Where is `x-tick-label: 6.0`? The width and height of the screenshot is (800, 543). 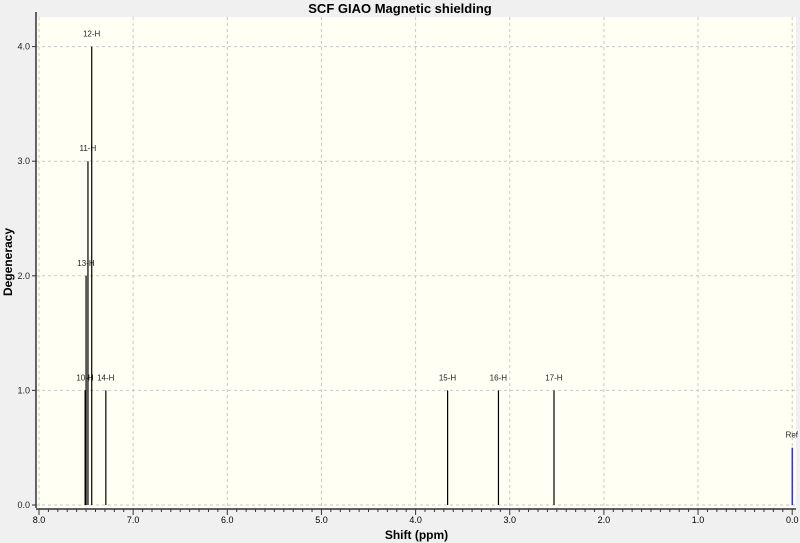
x-tick-label: 6.0 is located at coordinates (227, 520).